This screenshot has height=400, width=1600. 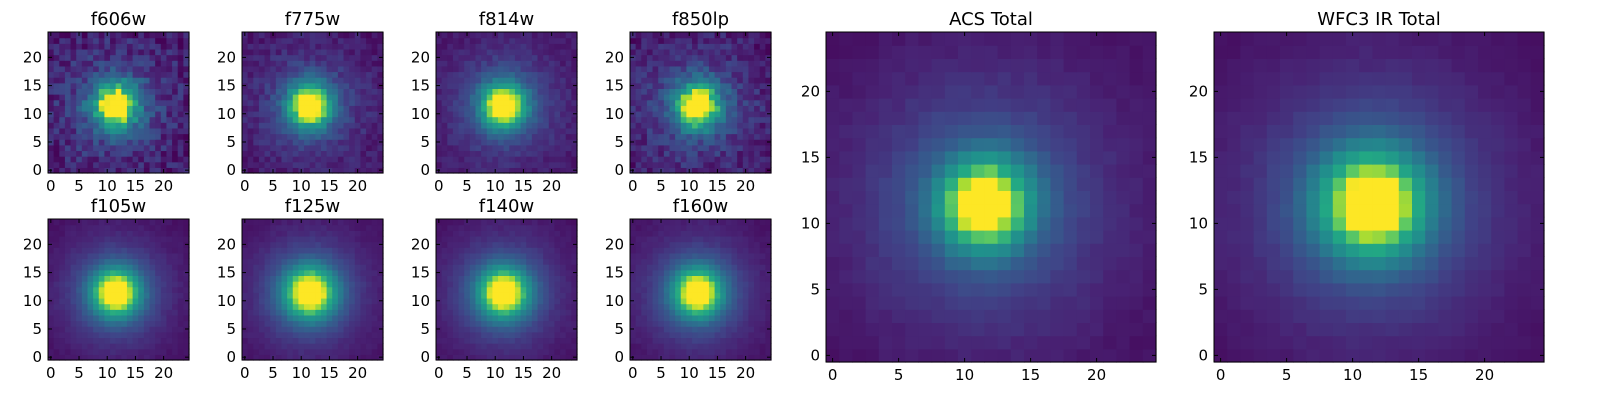 What do you see at coordinates (231, 357) in the screenshot?
I see `y-tick-label: 0` at bounding box center [231, 357].